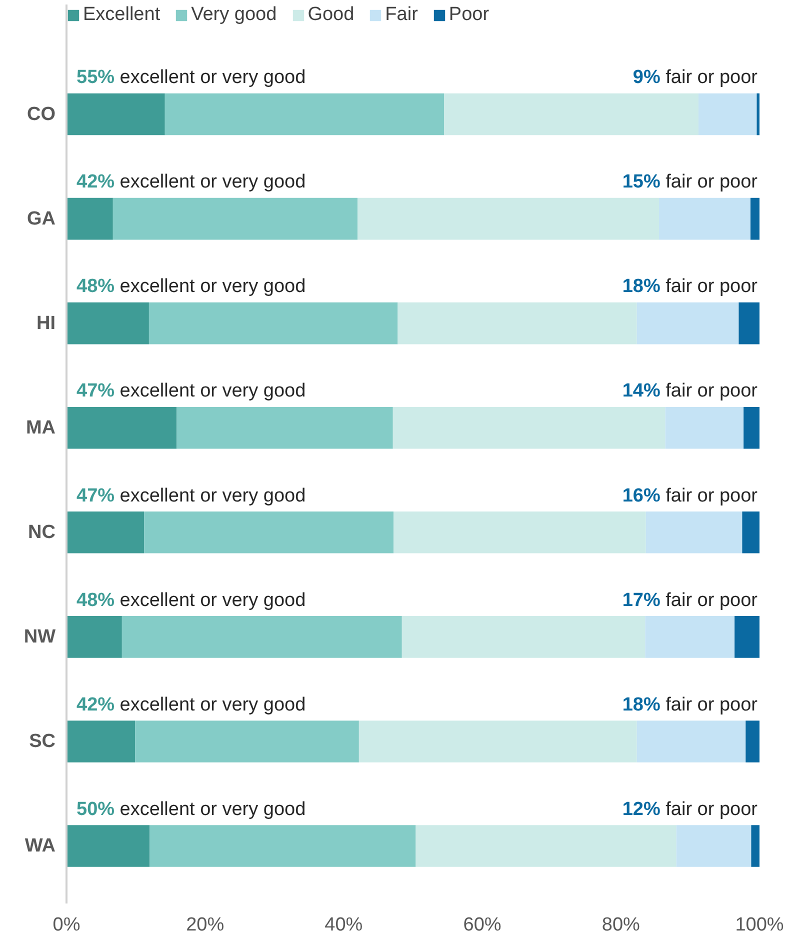 The height and width of the screenshot is (943, 793). I want to click on legend-label: Very good, so click(234, 15).